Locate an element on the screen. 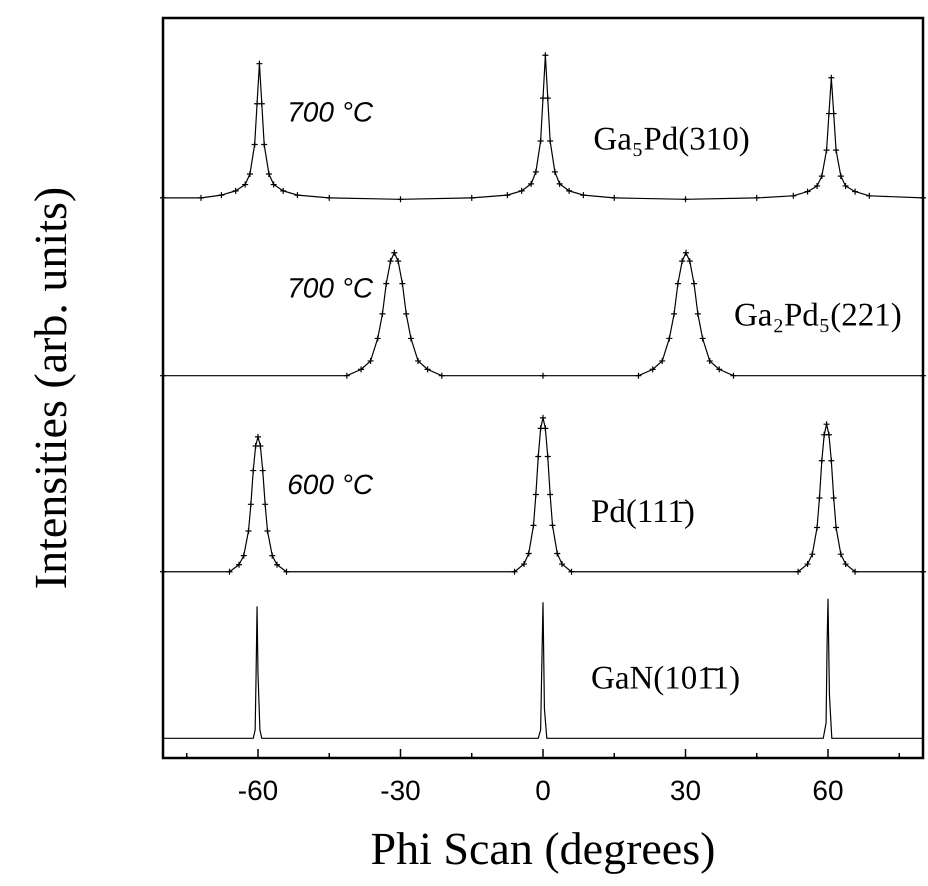 Image resolution: width=928 pixels, height=886 pixels. y-axis-title: Intensities (arb. units) is located at coordinates (50, 388).